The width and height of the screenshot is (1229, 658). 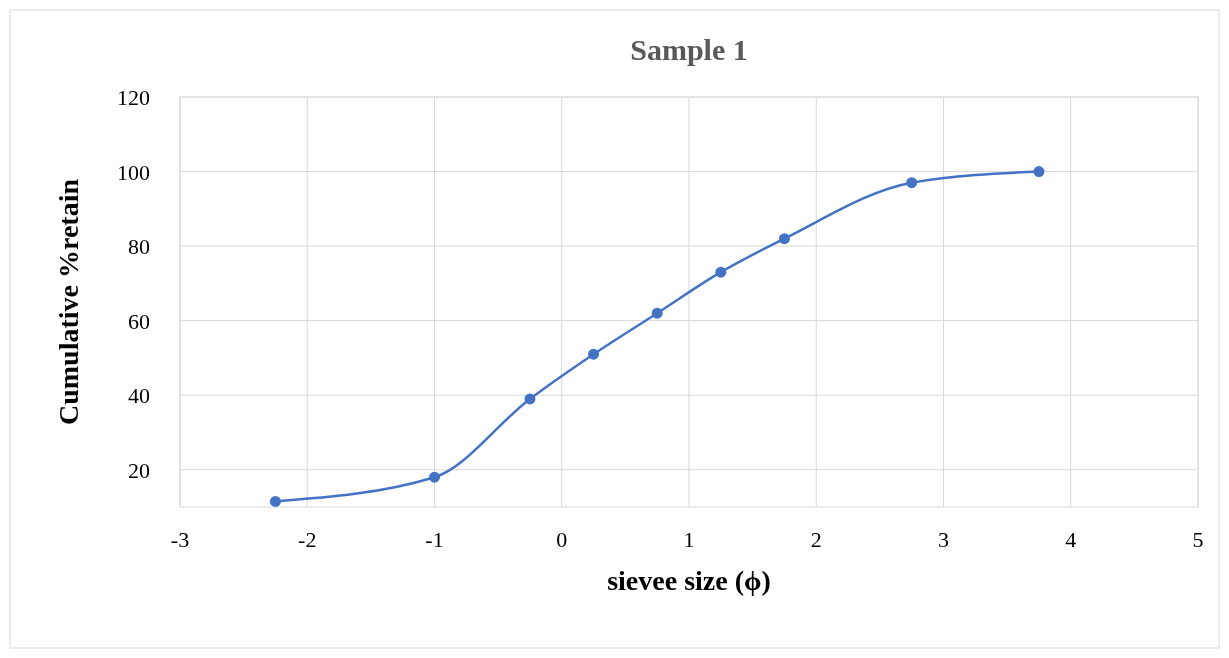 What do you see at coordinates (689, 539) in the screenshot?
I see `x-tick-label: 1` at bounding box center [689, 539].